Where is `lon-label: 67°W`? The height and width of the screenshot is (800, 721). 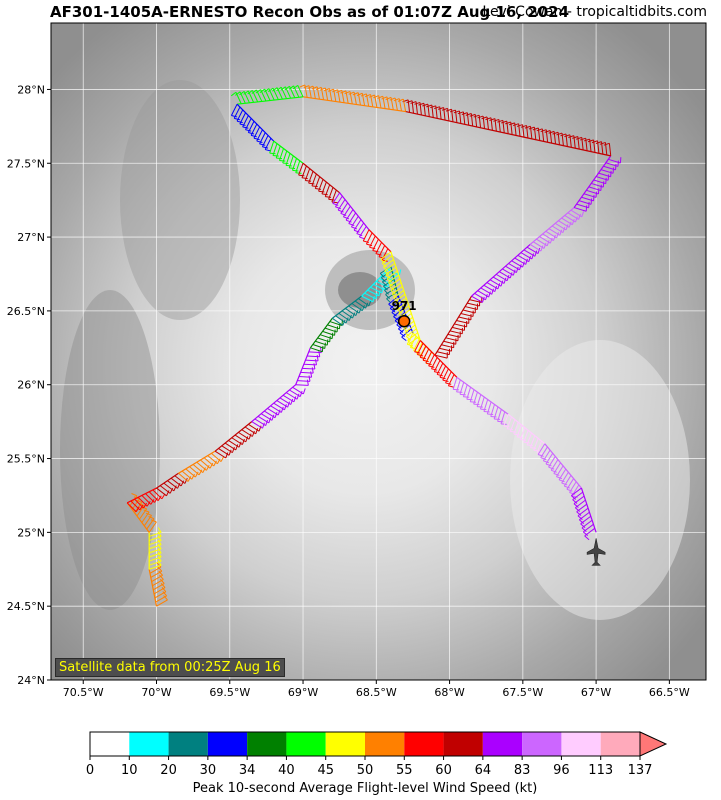
lon-label: 67°W is located at coordinates (596, 692).